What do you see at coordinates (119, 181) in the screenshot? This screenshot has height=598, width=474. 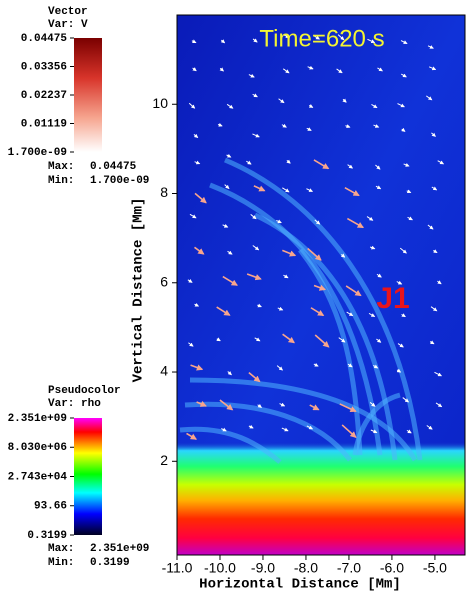 I see `legend-min: 1.700e-09` at bounding box center [119, 181].